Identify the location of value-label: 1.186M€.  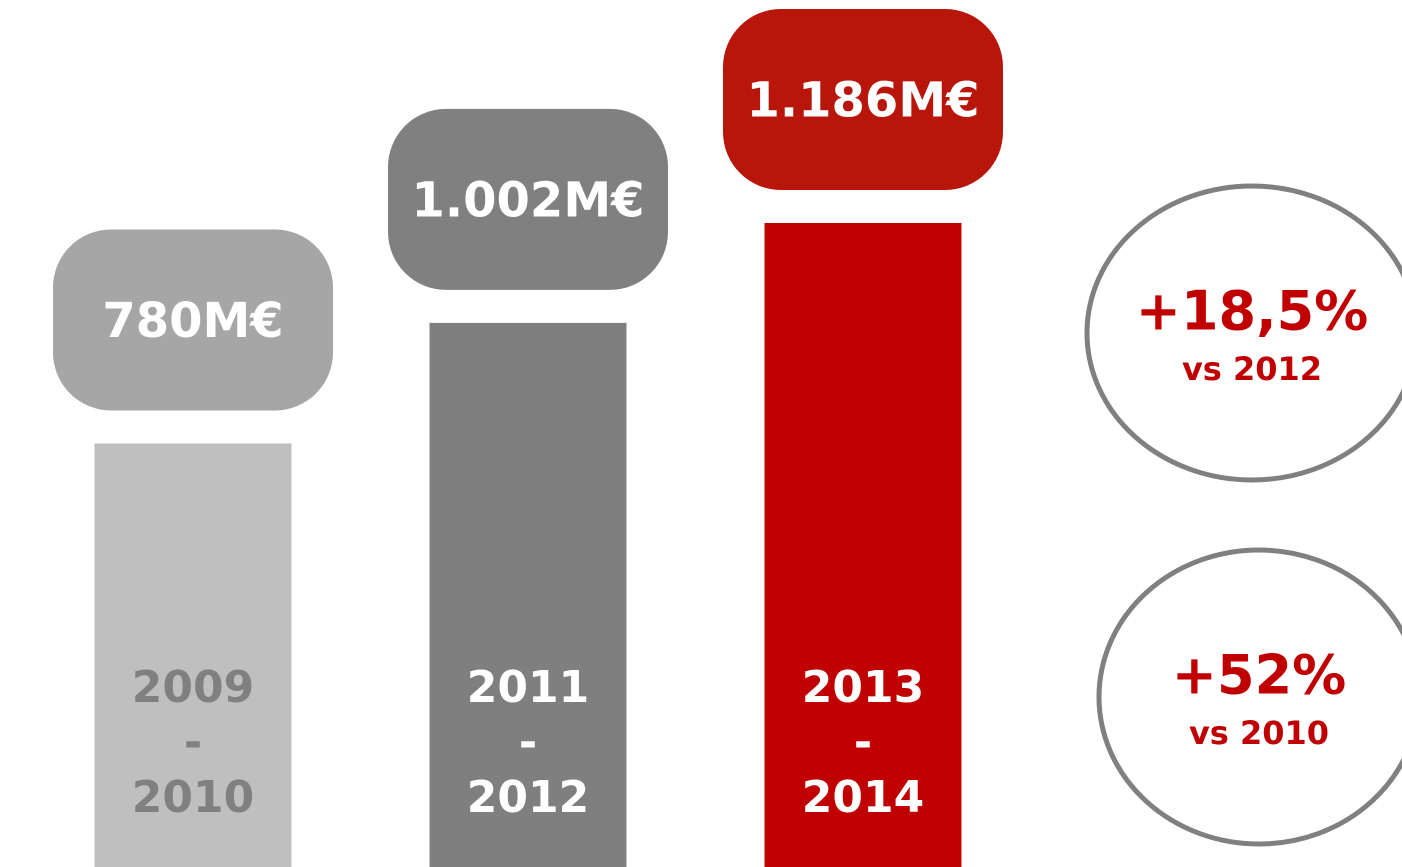
(863, 101).